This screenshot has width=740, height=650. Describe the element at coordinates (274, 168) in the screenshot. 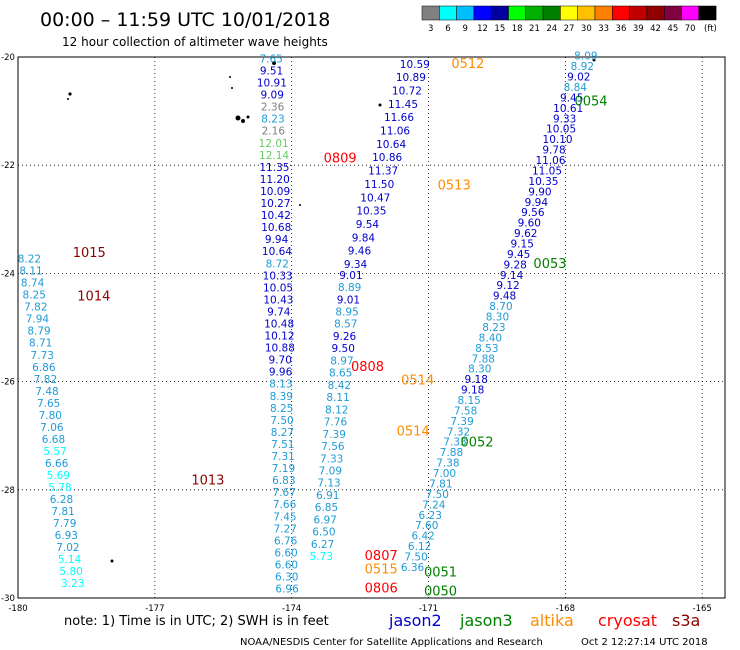

I see `wave-height-label: 11.35` at that location.